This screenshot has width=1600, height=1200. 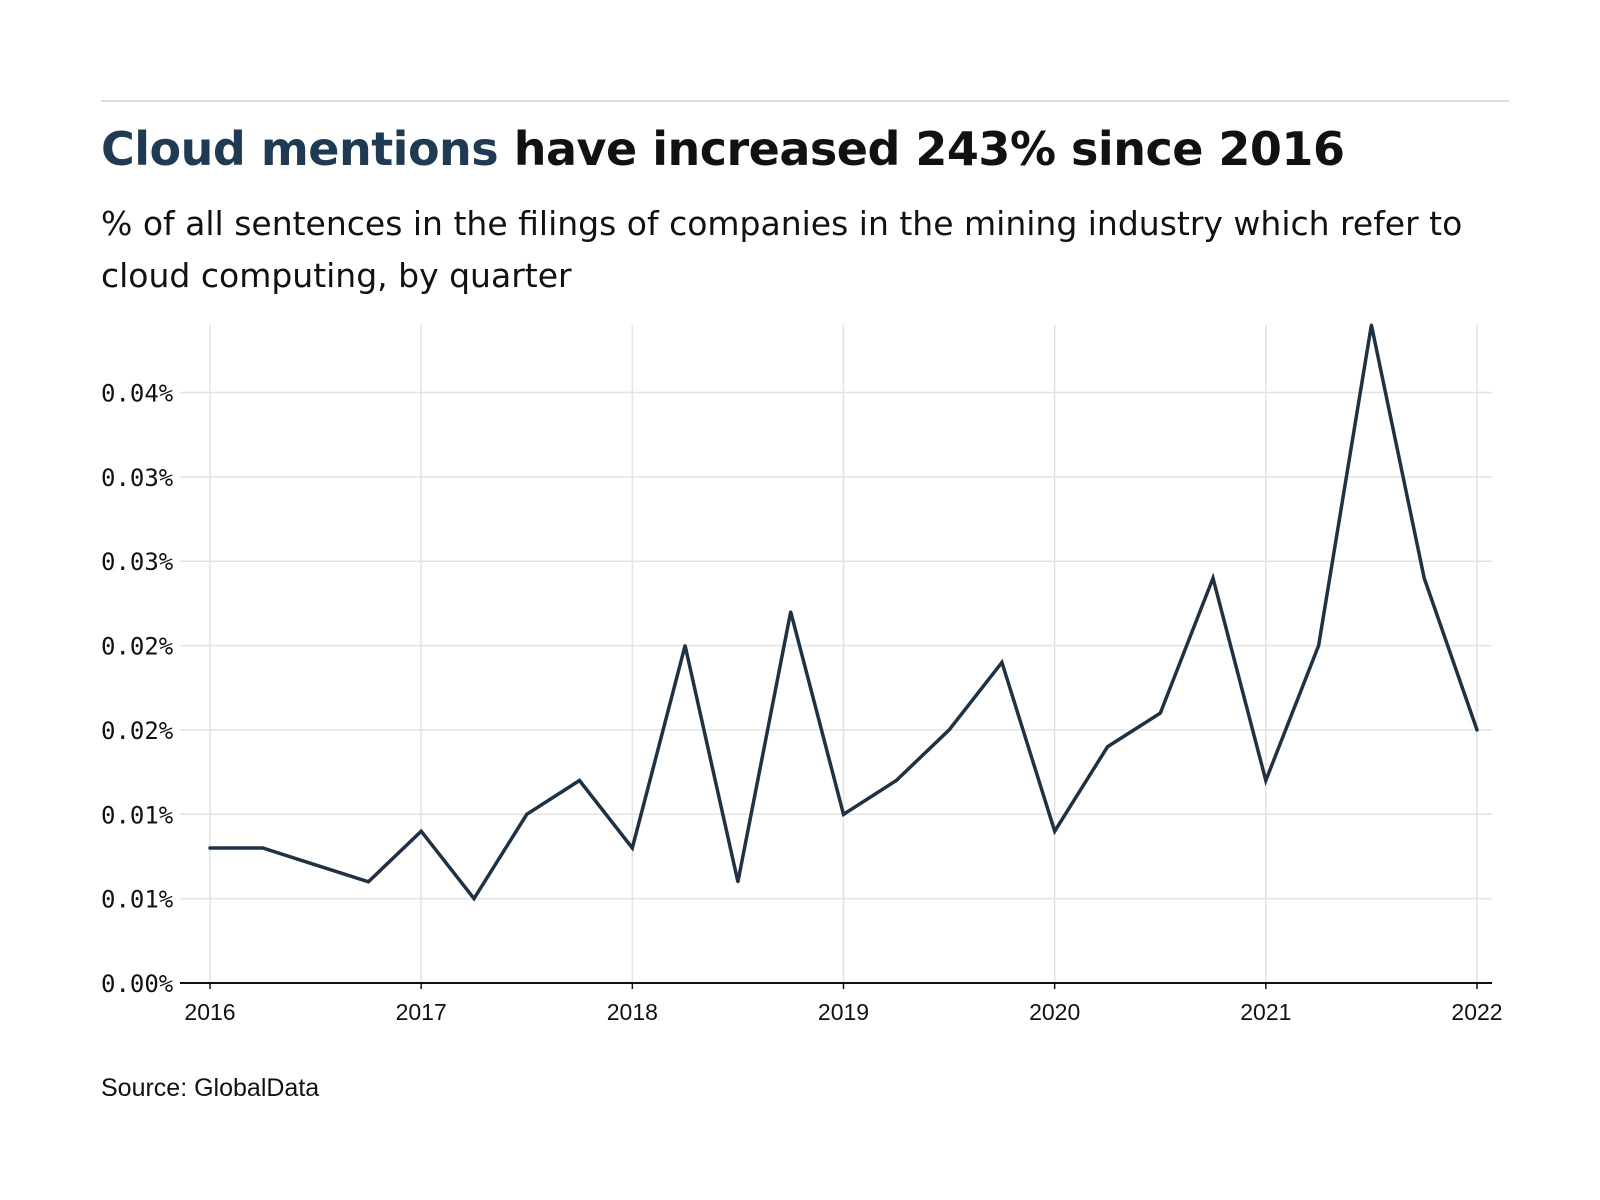 I want to click on x-tick-label: 2022, so click(x=1476, y=1012).